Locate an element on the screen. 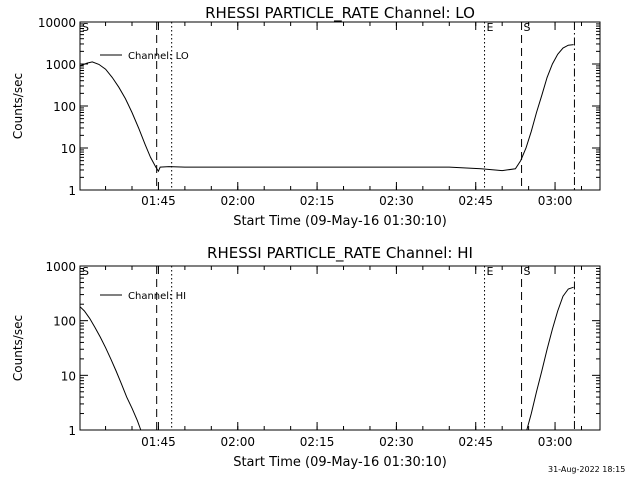  legend-label: Channel: HI is located at coordinates (157, 296).